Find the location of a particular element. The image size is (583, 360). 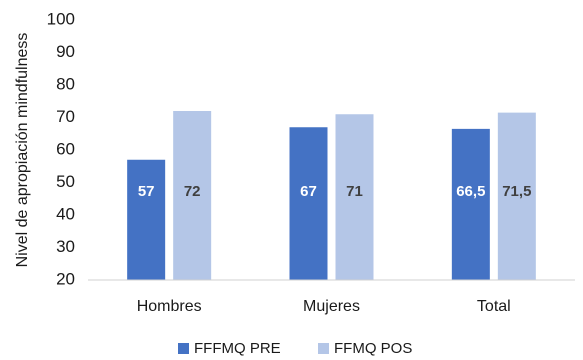

y-tick-label: 100 is located at coordinates (61, 18).